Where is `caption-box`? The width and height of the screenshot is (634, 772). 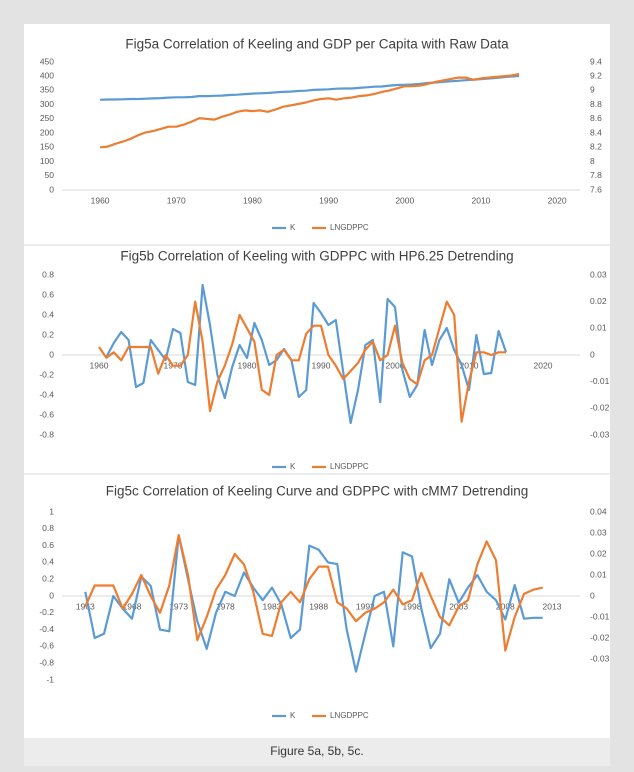
caption-box is located at coordinates (317, 752).